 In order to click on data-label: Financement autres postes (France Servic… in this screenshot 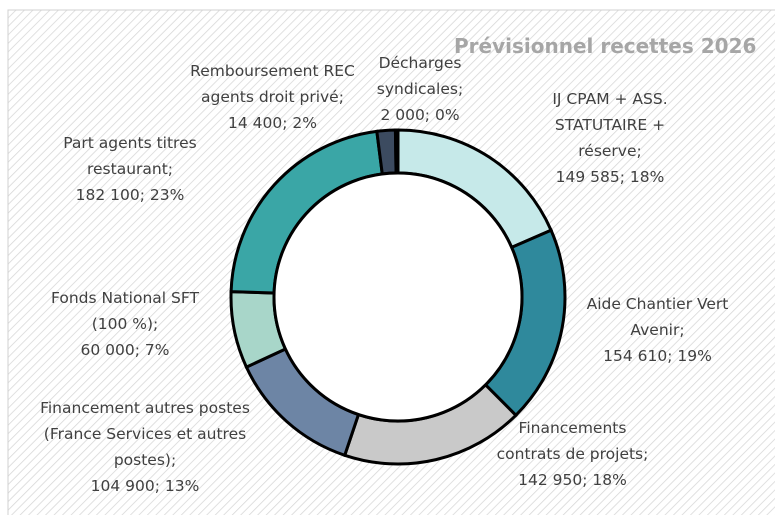, I will do `click(145, 447)`.